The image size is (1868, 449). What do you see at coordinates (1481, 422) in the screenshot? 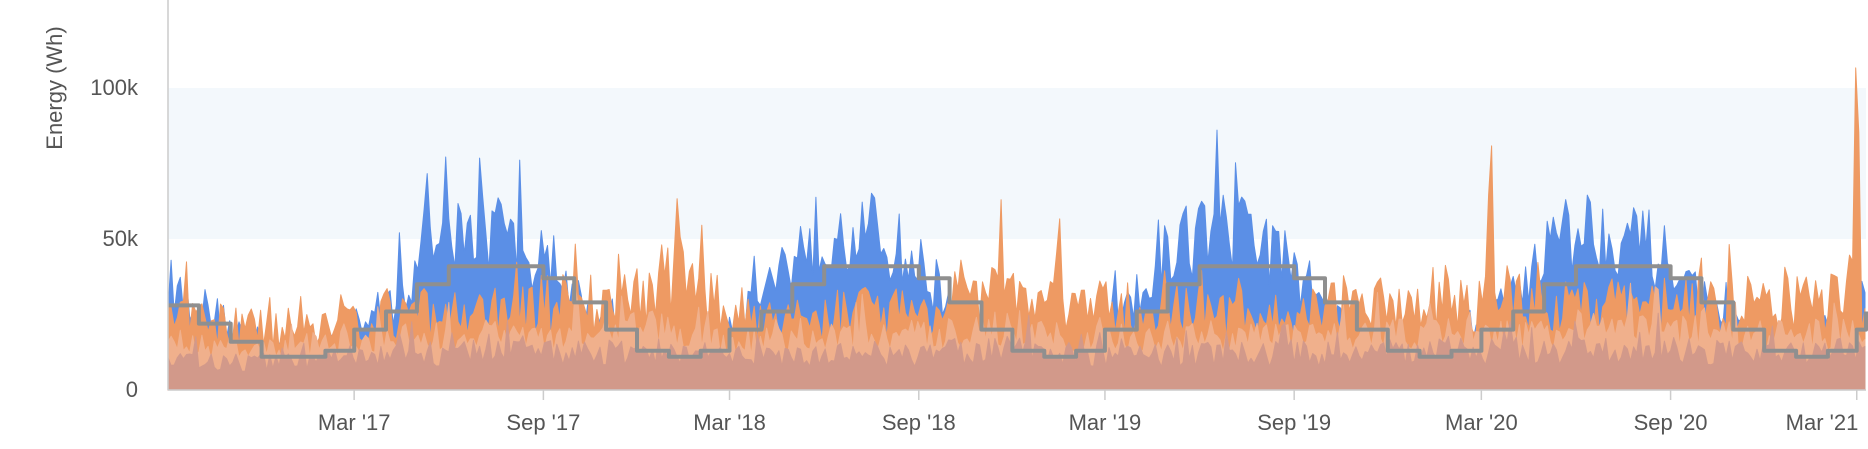
I see `x-tick-label: Mar '20` at bounding box center [1481, 422].